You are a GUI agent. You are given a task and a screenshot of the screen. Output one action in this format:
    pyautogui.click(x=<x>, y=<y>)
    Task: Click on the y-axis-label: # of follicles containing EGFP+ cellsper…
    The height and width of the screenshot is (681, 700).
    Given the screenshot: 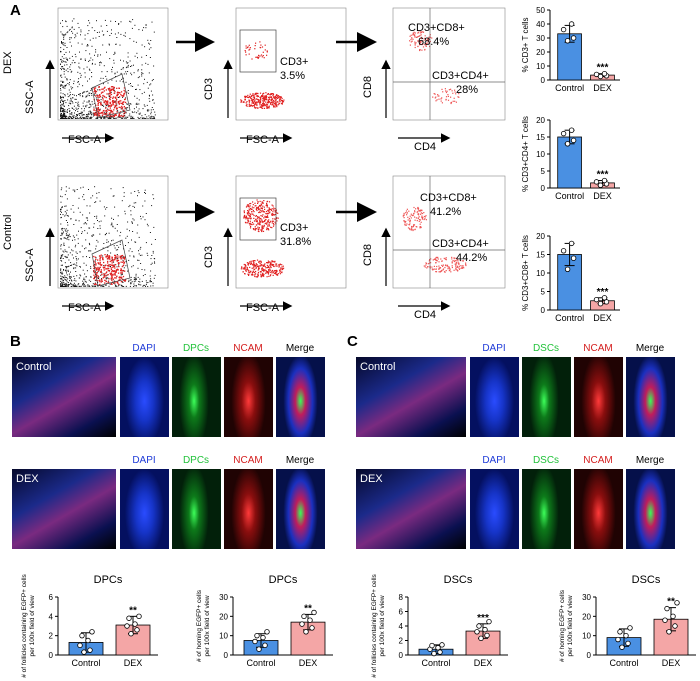 What is the action you would take?
    pyautogui.click(x=378, y=625)
    